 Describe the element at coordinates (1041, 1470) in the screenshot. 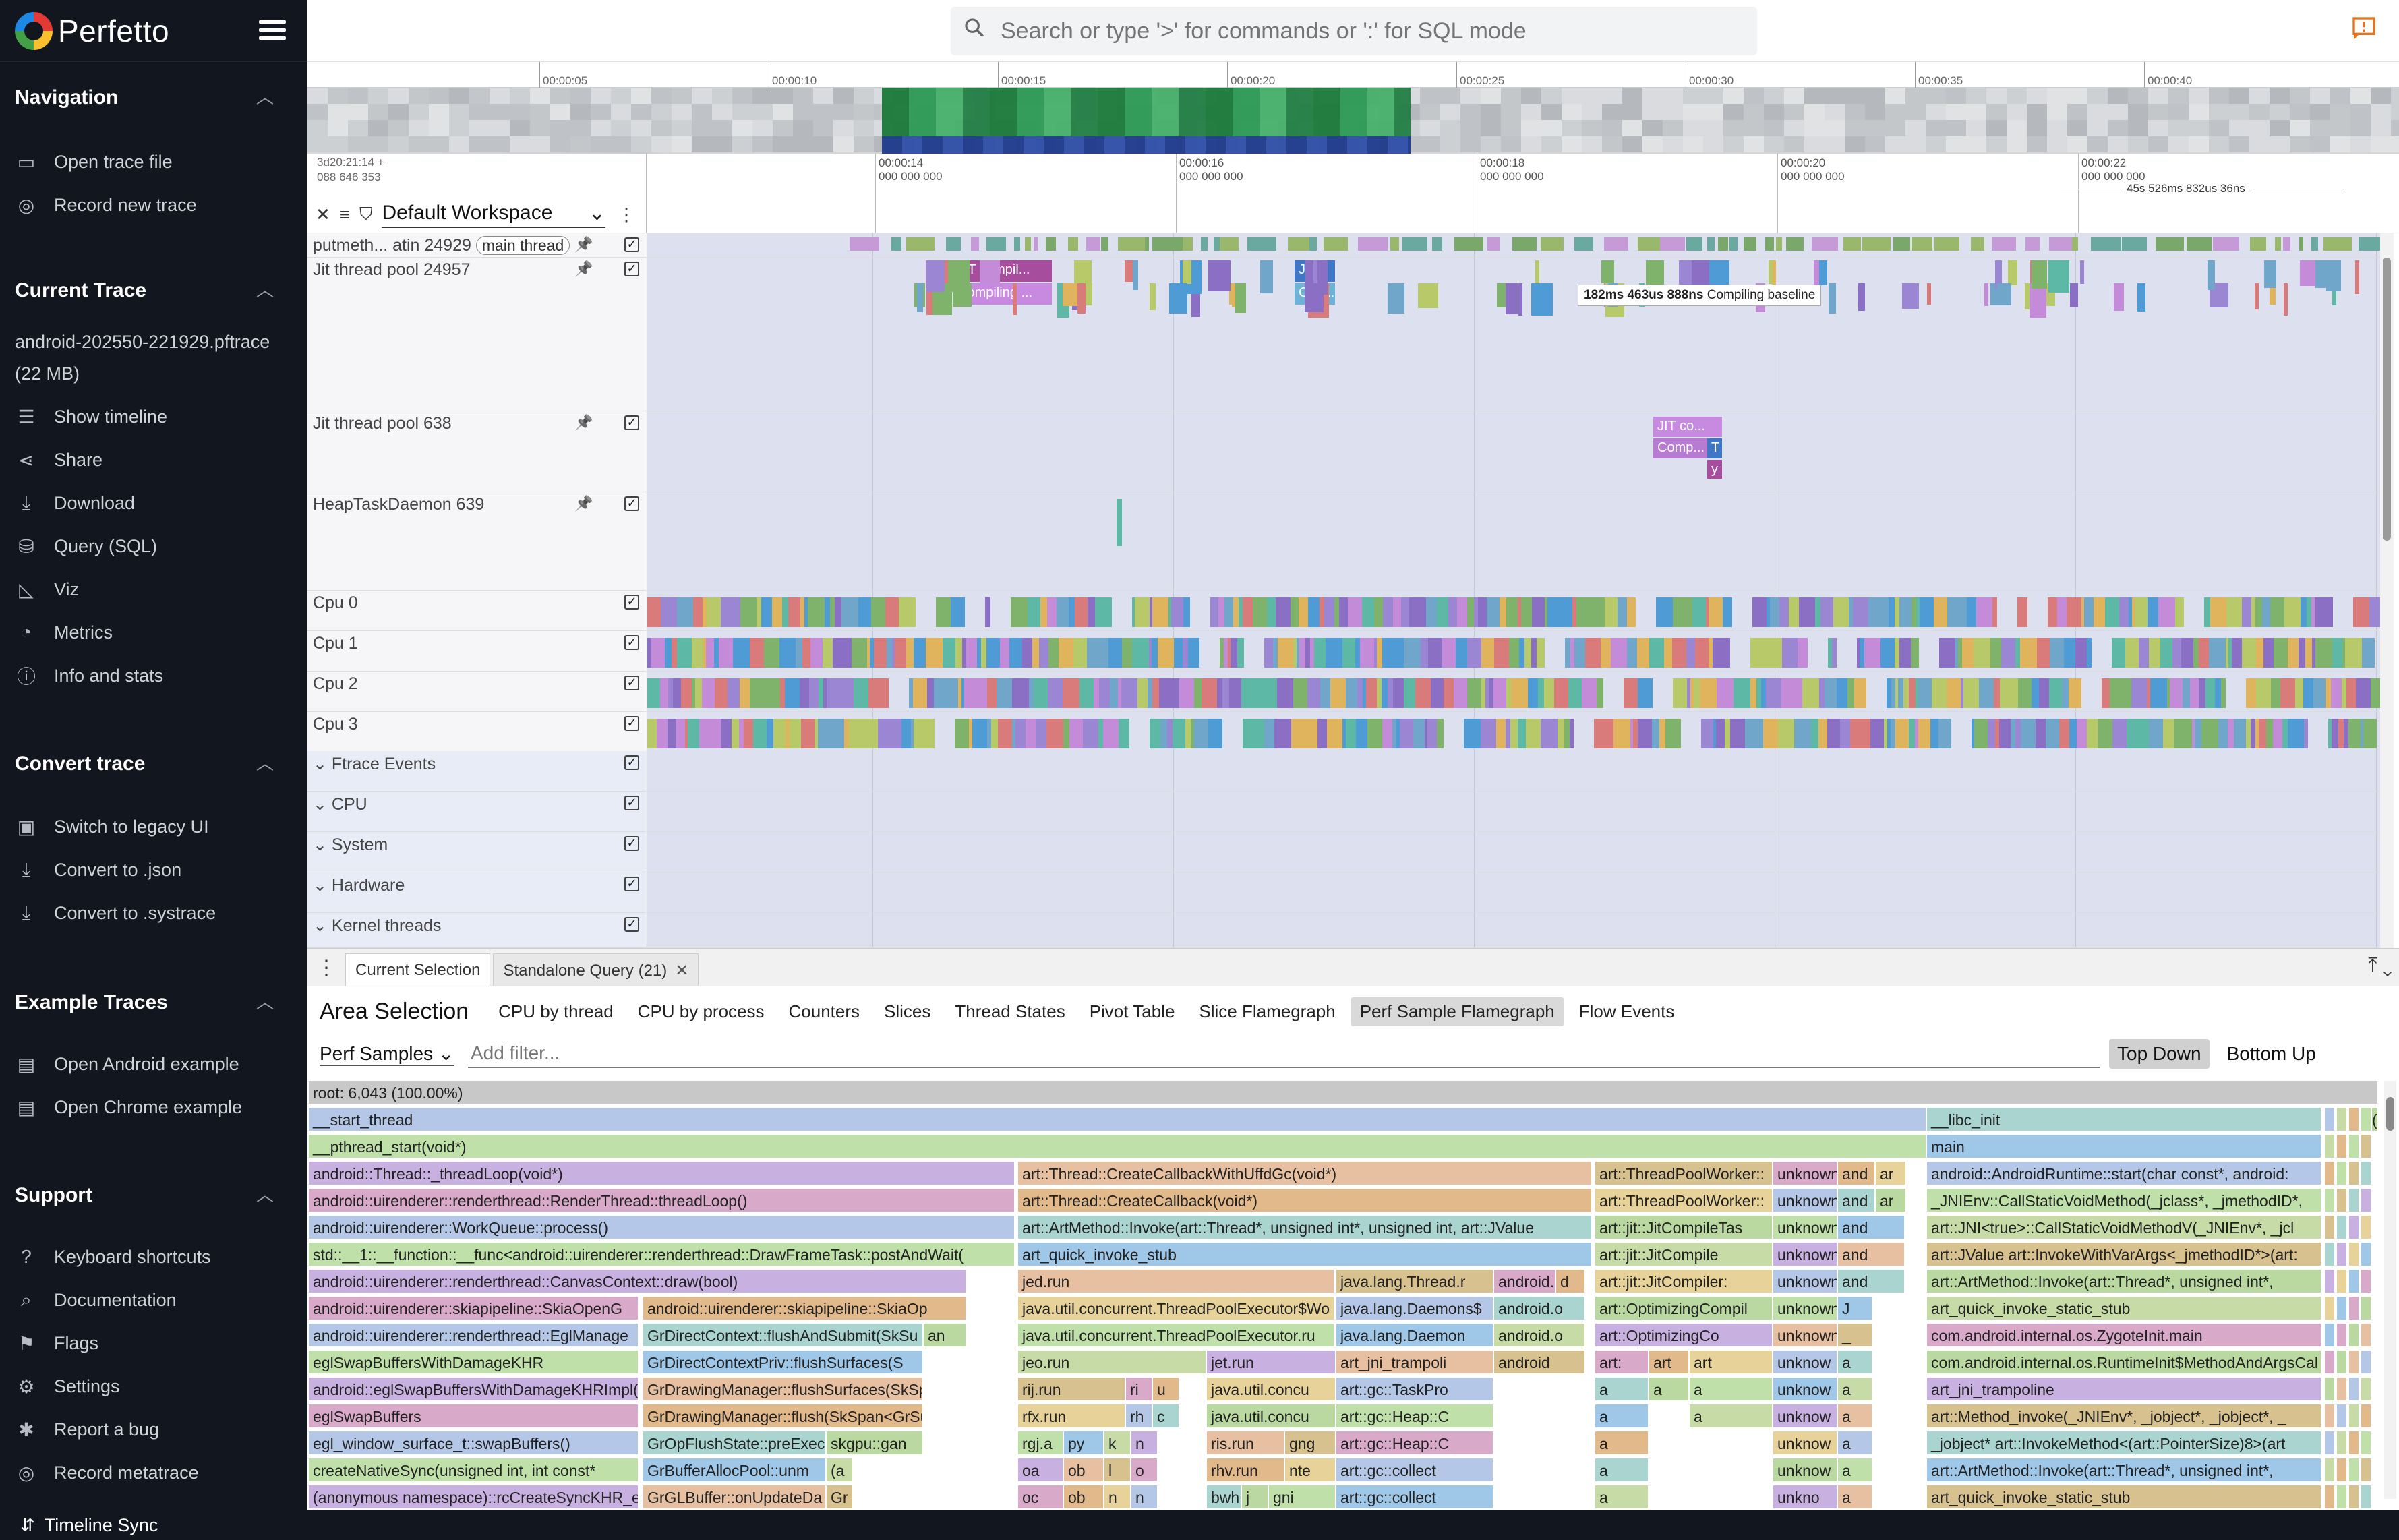

I see `flame-frame: oa` at that location.